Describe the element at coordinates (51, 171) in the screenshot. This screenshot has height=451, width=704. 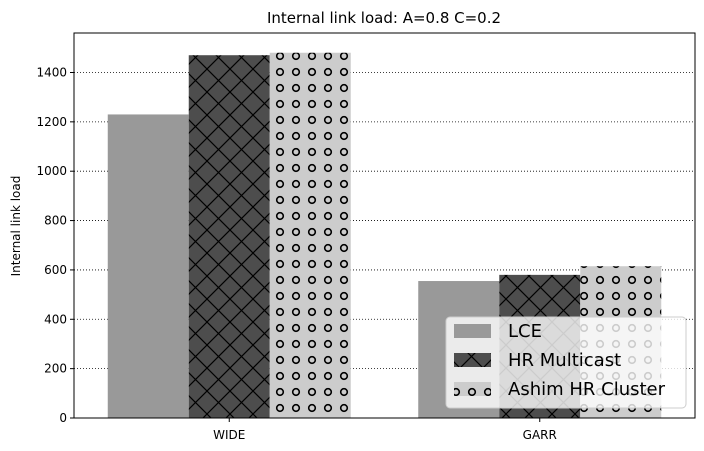
I see `y-tick-label: 1000` at that location.